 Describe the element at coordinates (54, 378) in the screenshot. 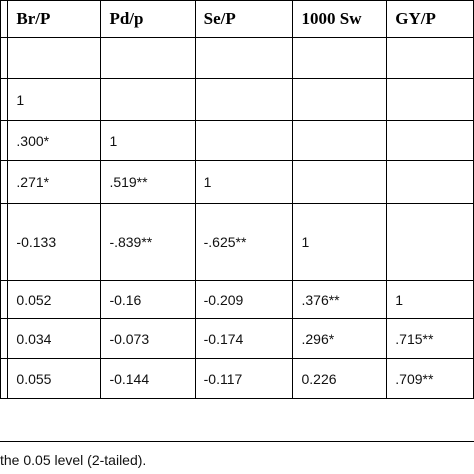

I see `table-cell: 0.055` at that location.